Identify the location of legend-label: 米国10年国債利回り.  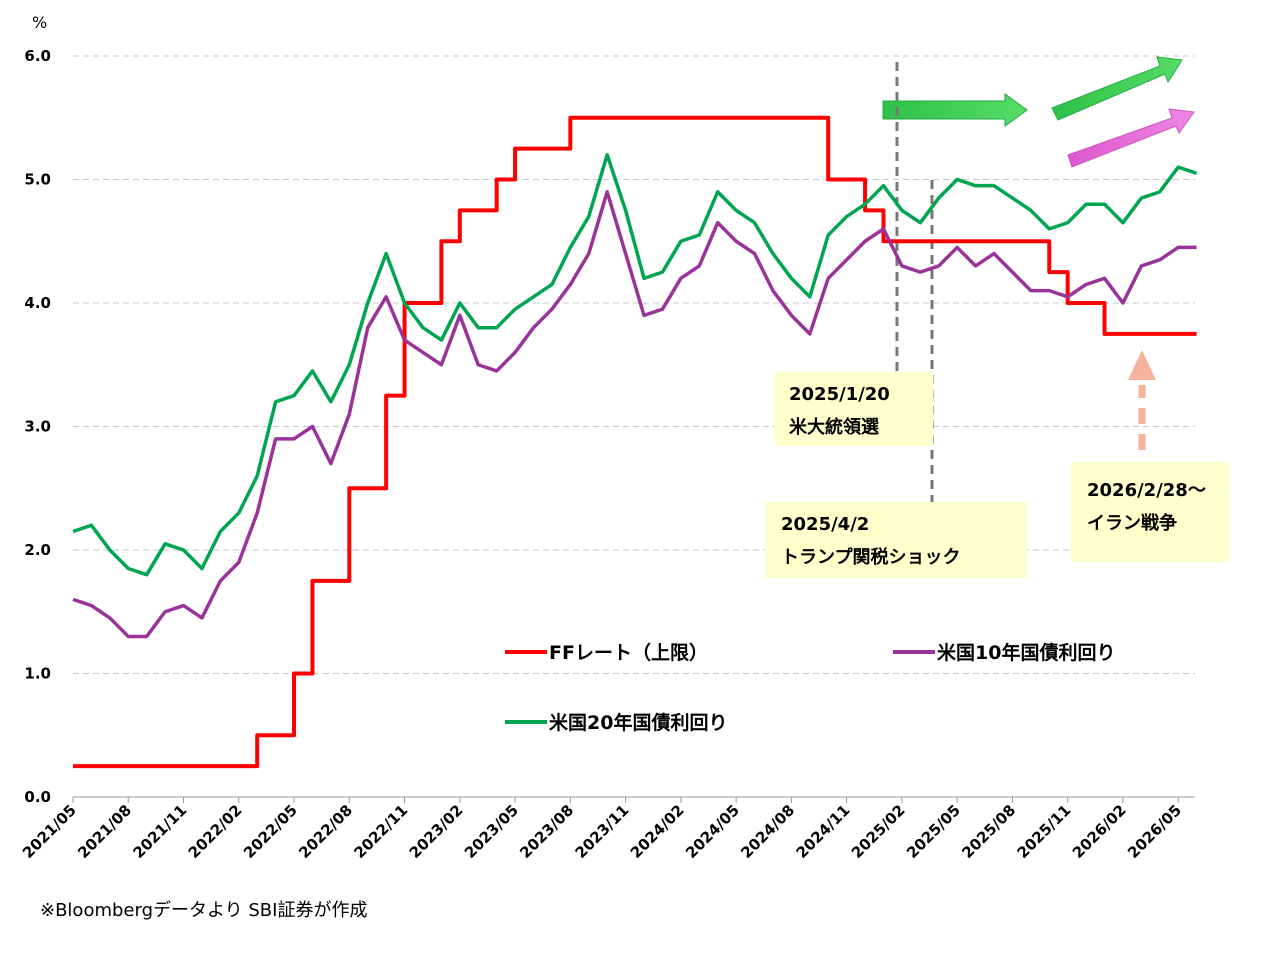
(1026, 652).